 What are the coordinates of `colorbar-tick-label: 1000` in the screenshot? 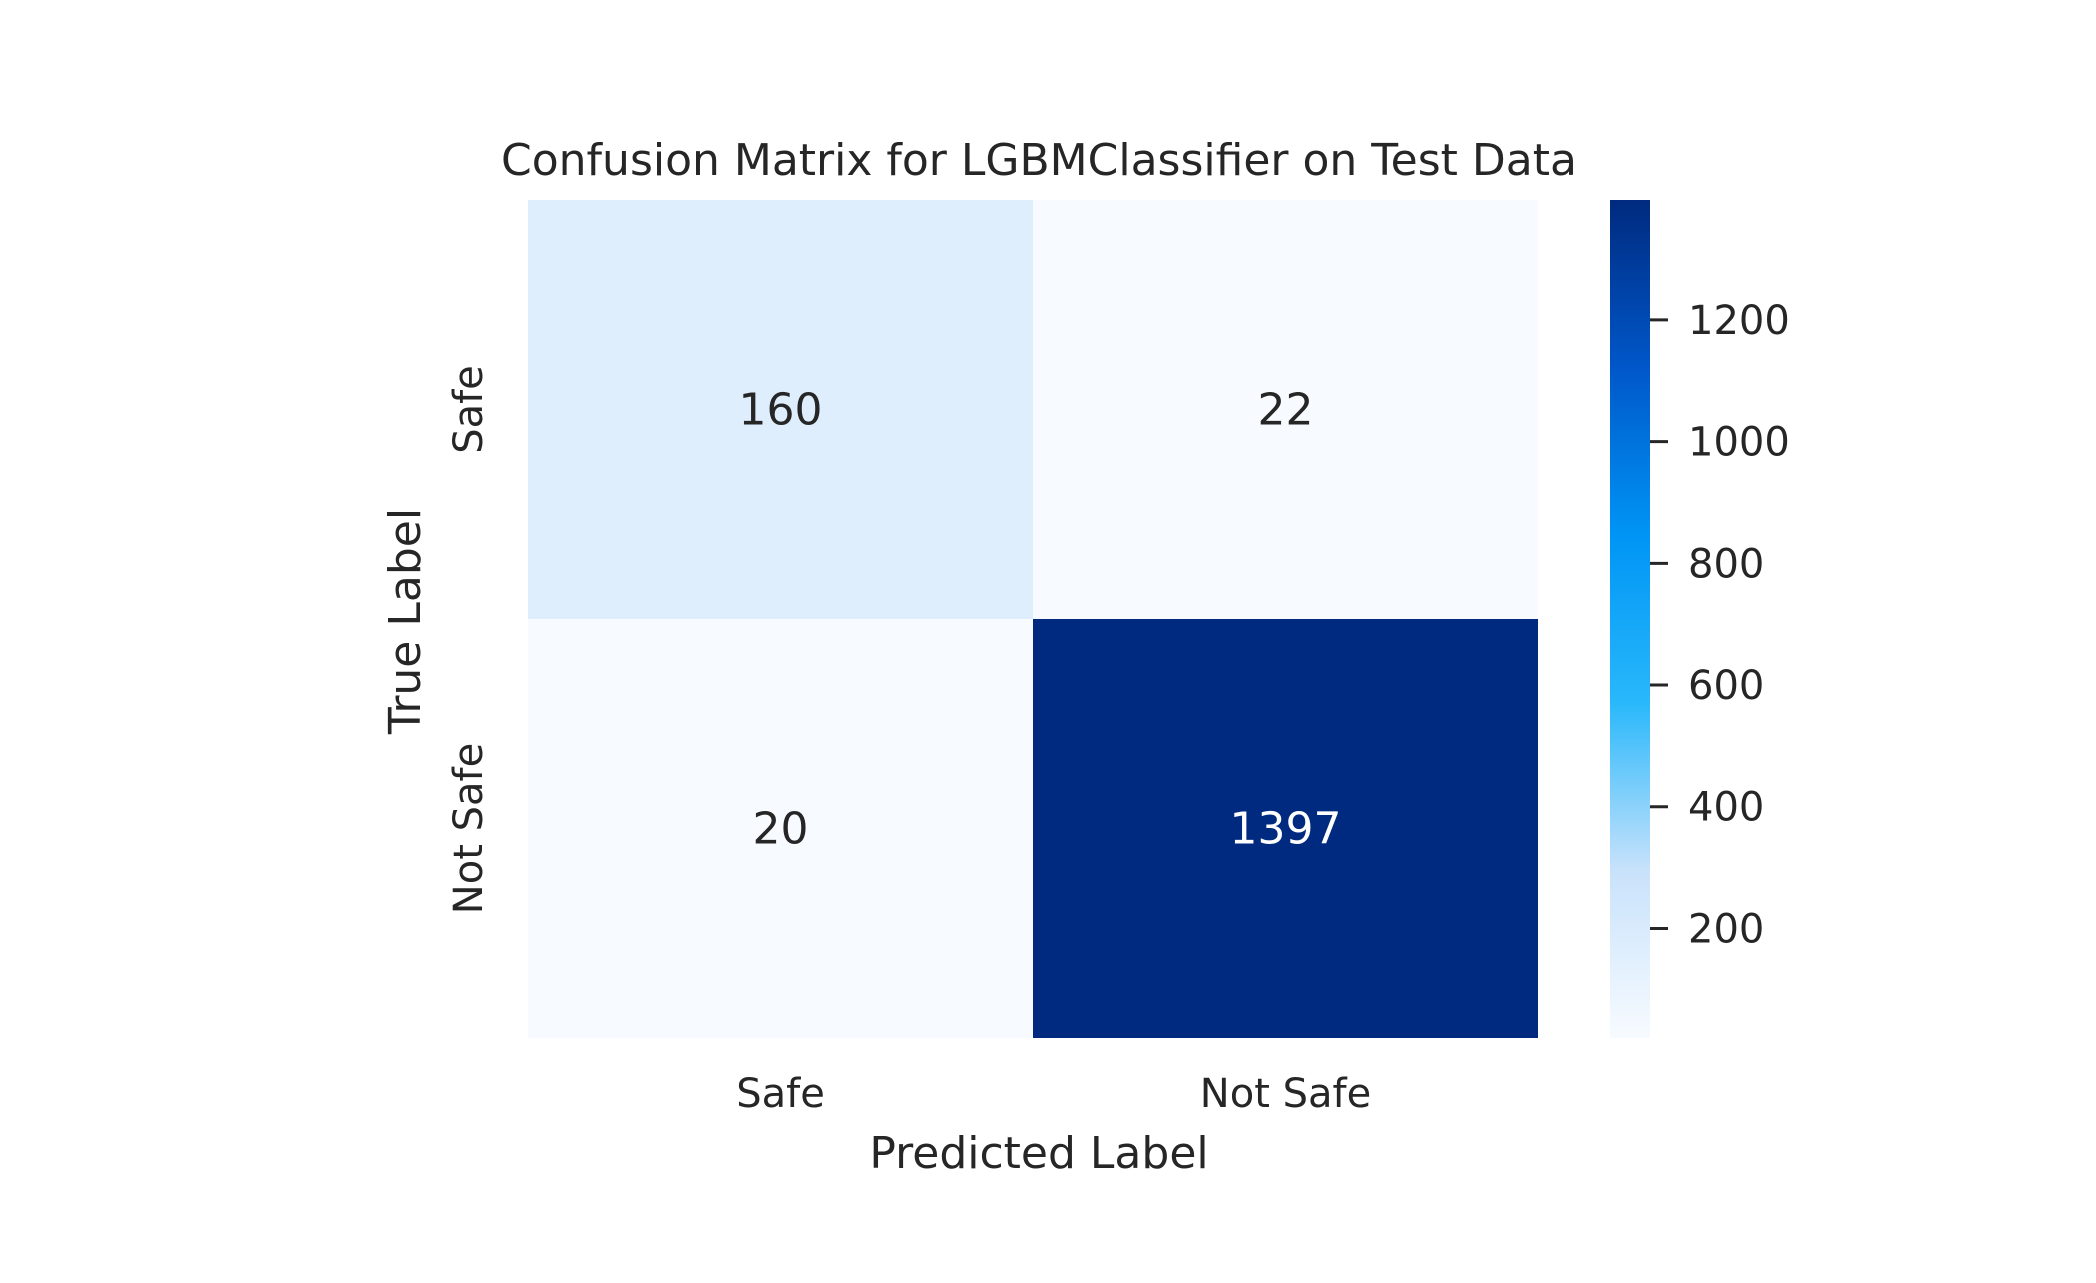 It's located at (1739, 443).